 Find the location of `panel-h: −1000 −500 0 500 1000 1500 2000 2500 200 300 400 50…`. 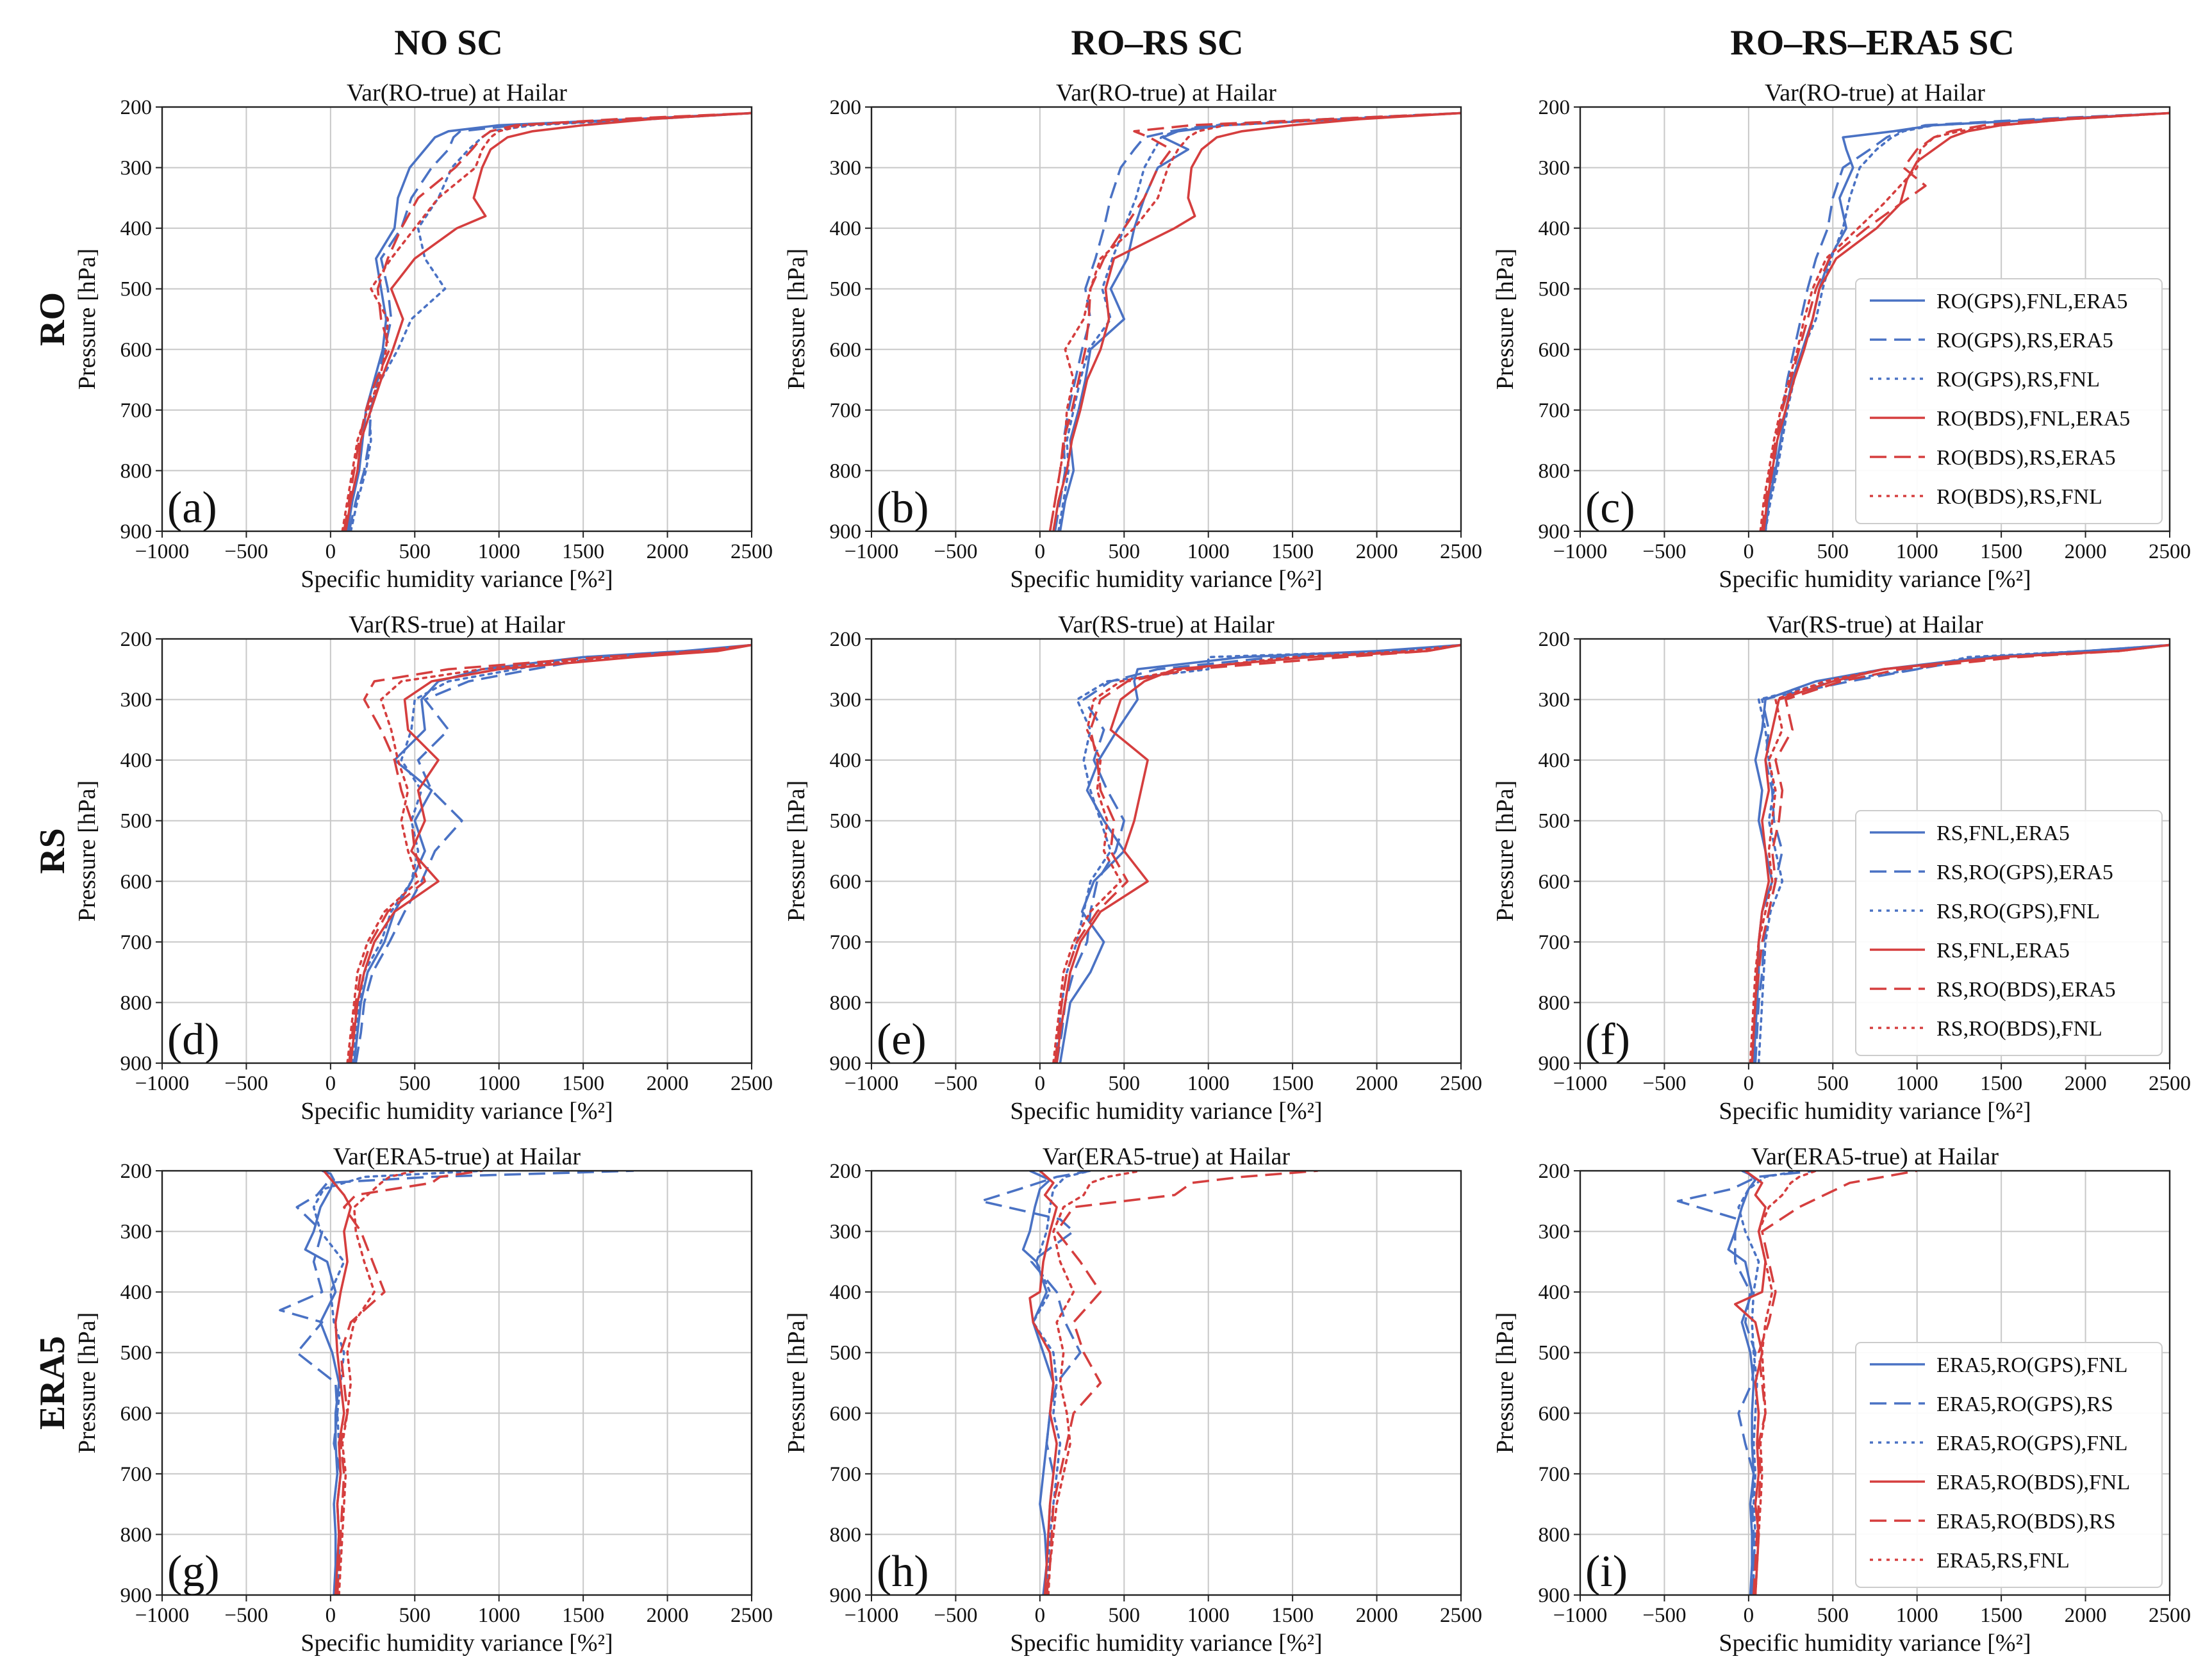

panel-h: −1000 −500 0 500 1000 1500 2000 2500 200 300 400 50… is located at coordinates (1132, 1400).